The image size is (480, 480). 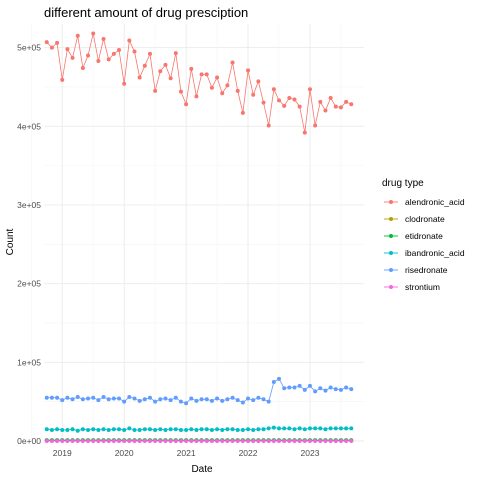 I want to click on x-tick-label: 2022, so click(x=248, y=453).